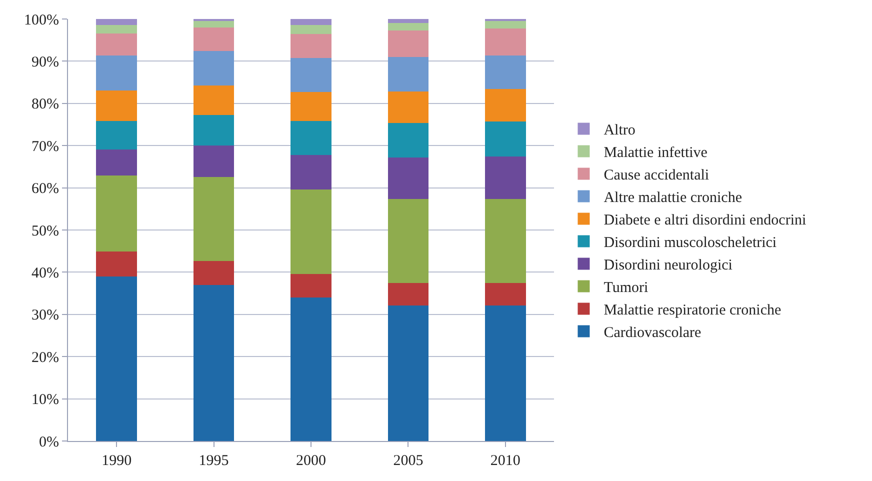 The image size is (872, 481). Describe the element at coordinates (45, 400) in the screenshot. I see `y-tick-label: 10%` at that location.